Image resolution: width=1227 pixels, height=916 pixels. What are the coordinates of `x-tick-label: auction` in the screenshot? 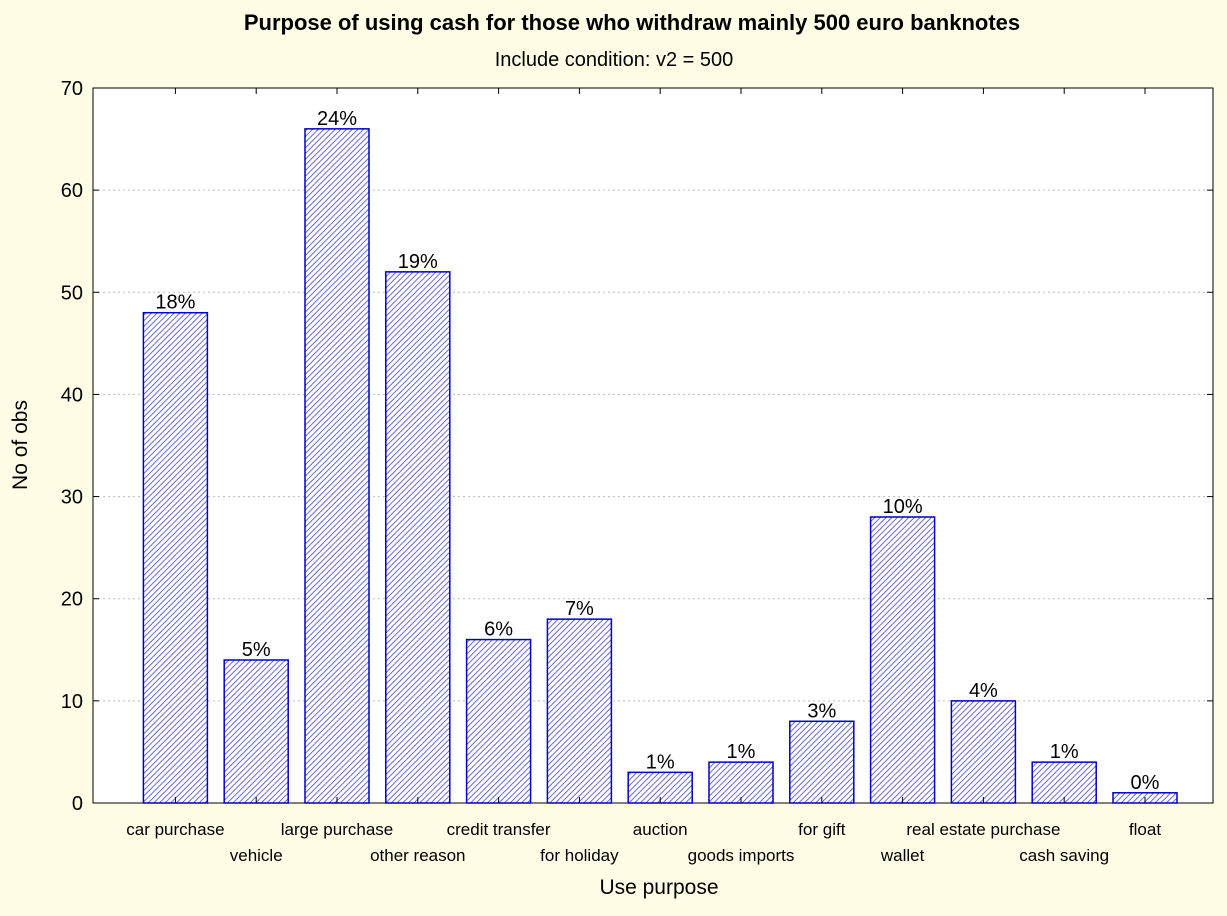 It's located at (660, 829).